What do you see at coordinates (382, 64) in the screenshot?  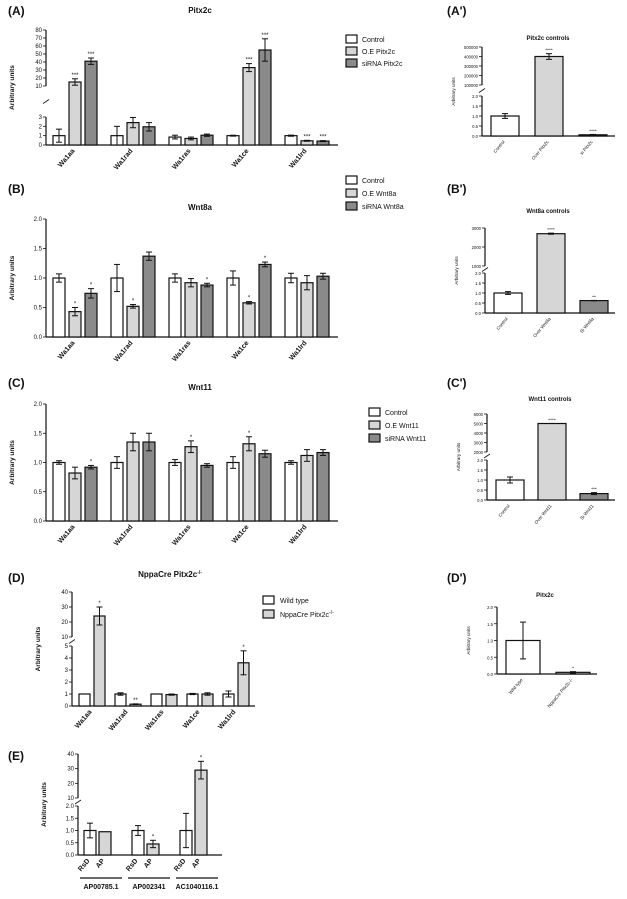 I see `legend-label: siRNA Pitx2c` at bounding box center [382, 64].